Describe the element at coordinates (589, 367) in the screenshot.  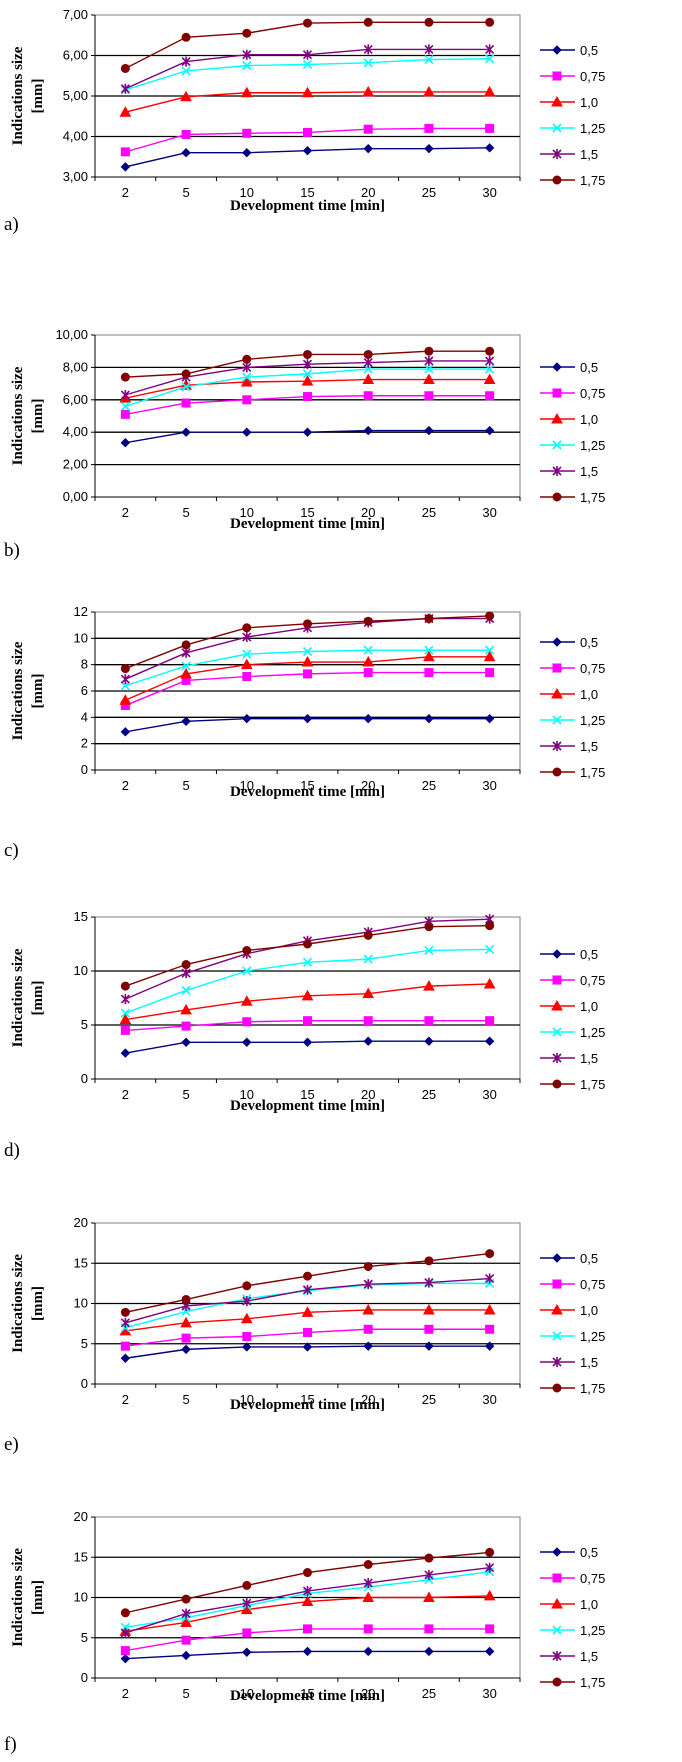
I see `legend-label: 0,5` at that location.